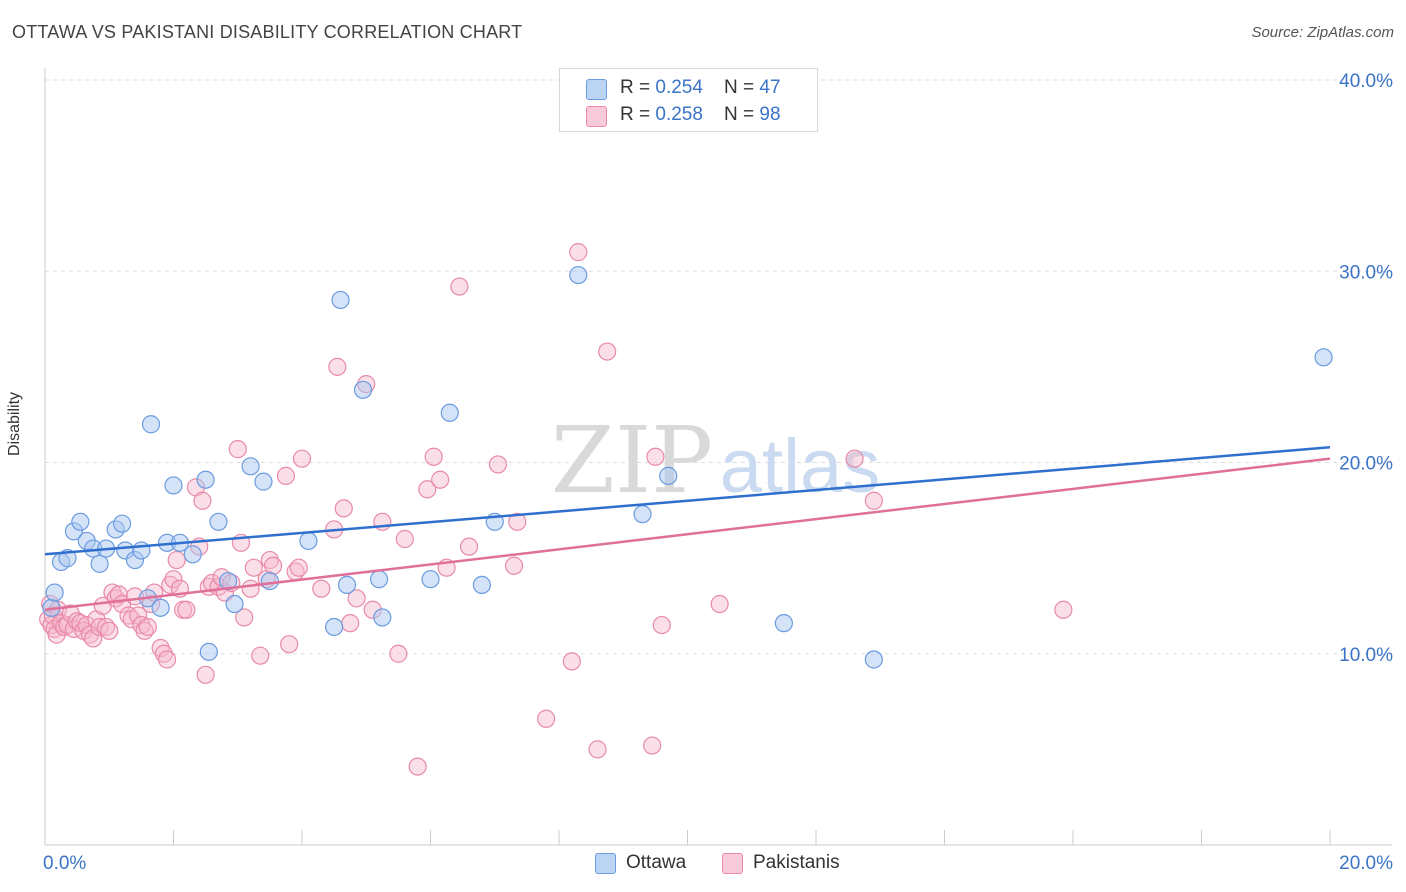 This screenshot has width=1406, height=892. What do you see at coordinates (1366, 272) in the screenshot?
I see `y-tick-label: 30.0%` at bounding box center [1366, 272].